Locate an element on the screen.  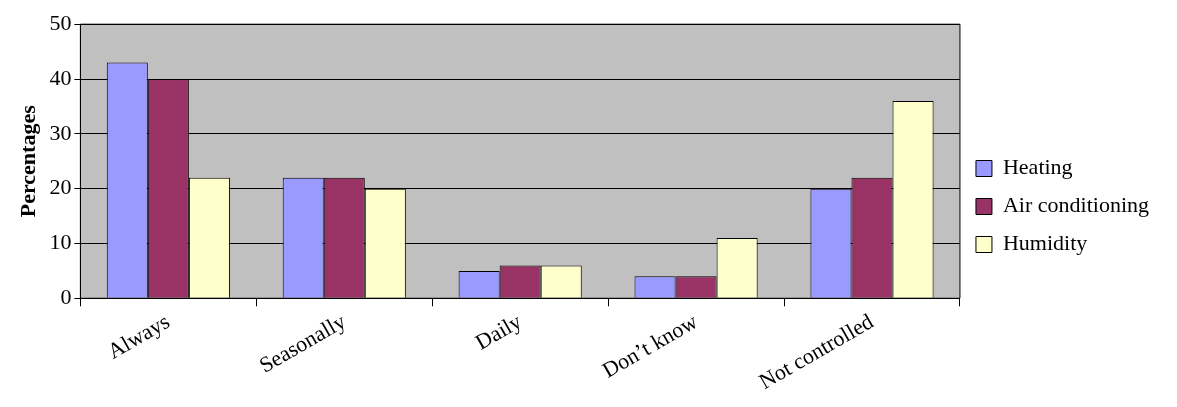
y-tick-label: 0 is located at coordinates (66, 297).